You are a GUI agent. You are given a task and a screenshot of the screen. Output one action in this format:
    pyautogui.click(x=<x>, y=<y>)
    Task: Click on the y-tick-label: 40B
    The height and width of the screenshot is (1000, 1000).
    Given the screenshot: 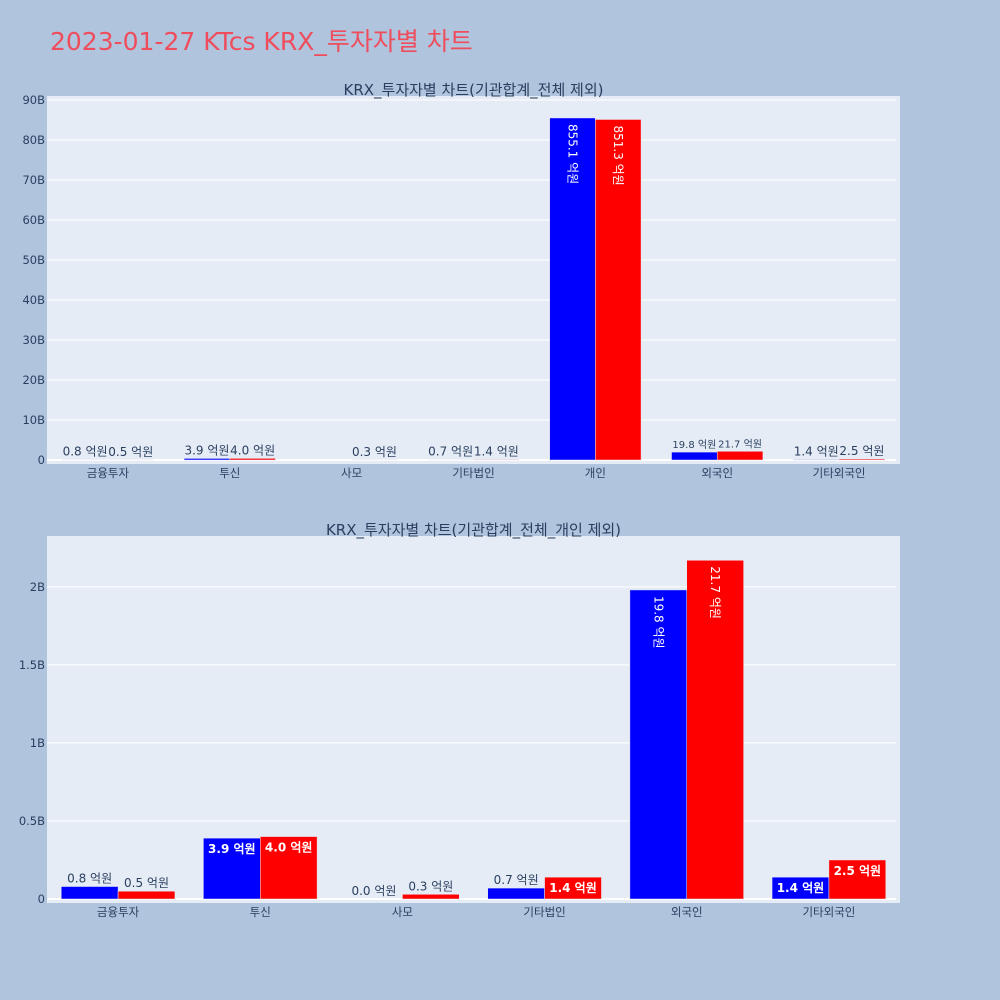 What is the action you would take?
    pyautogui.click(x=33, y=300)
    